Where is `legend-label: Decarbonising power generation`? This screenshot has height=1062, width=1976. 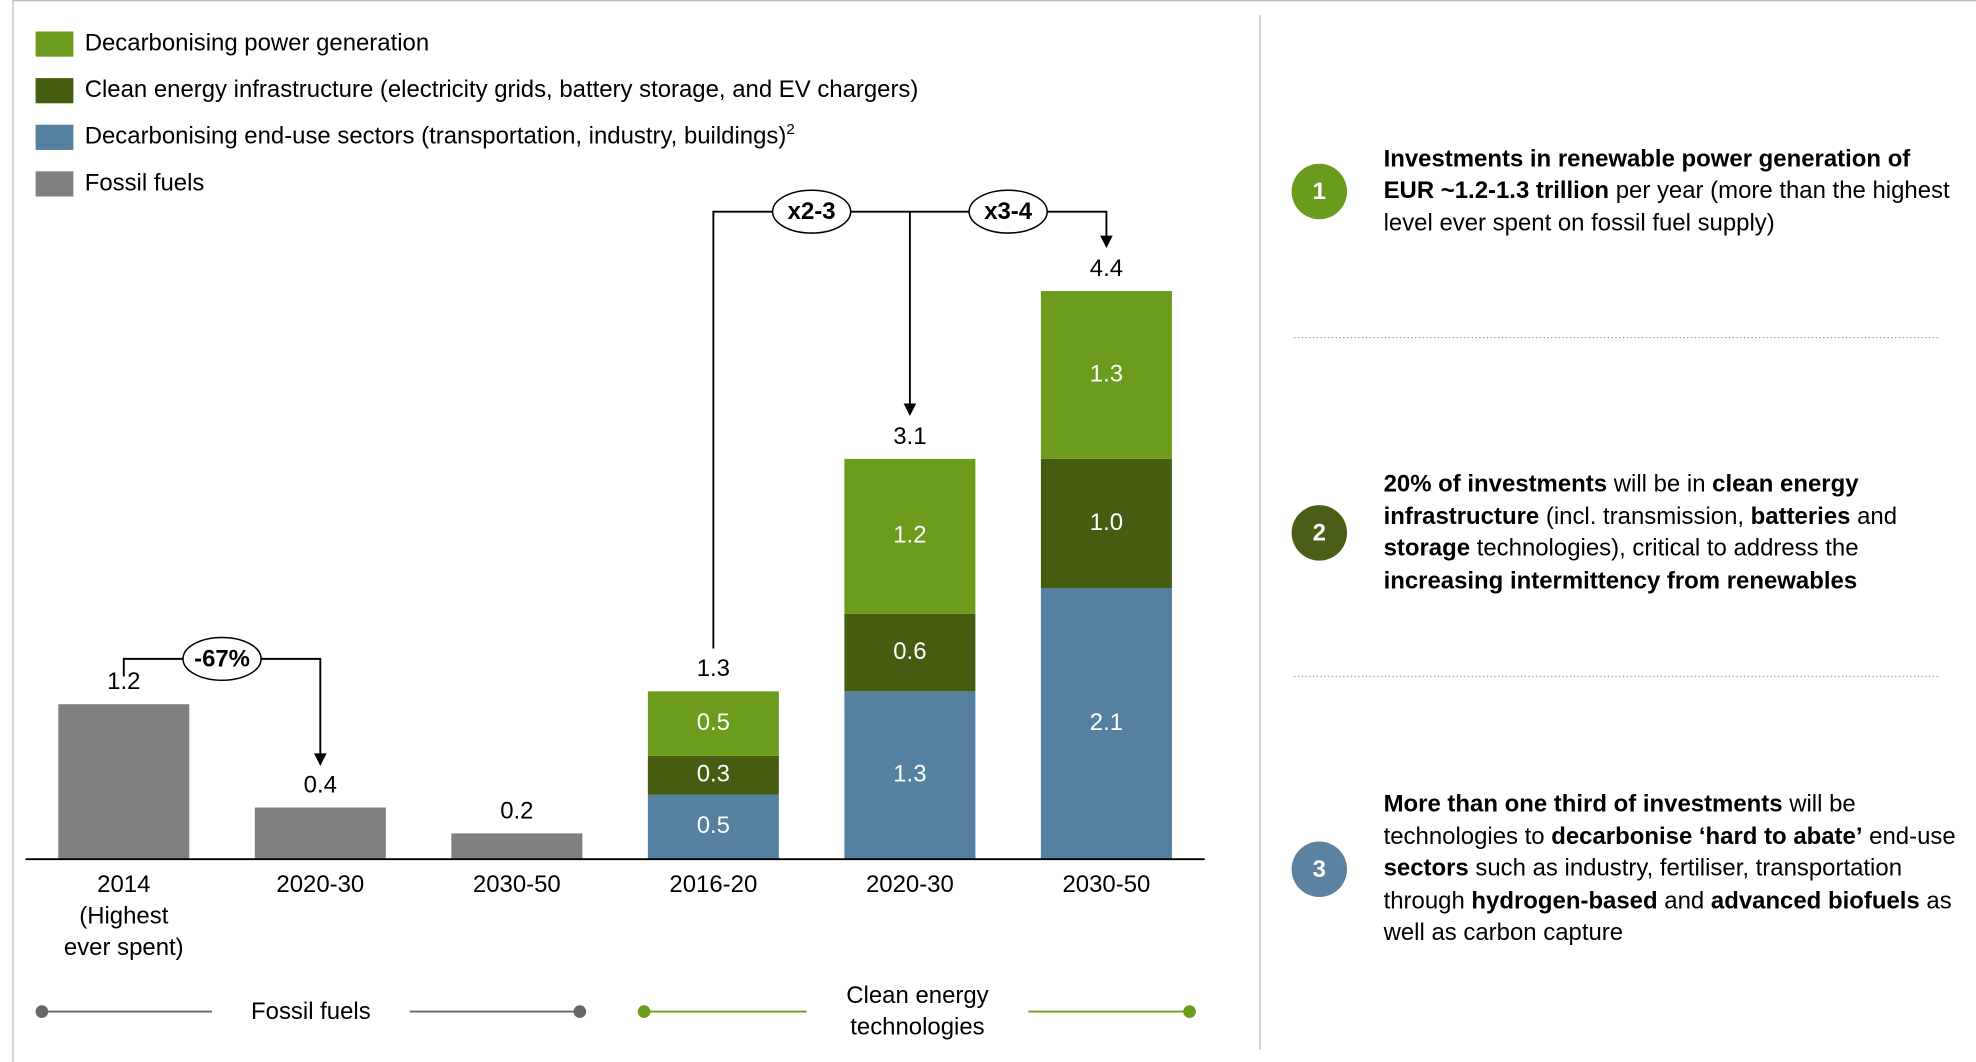
legend-label: Decarbonising power generation is located at coordinates (257, 42).